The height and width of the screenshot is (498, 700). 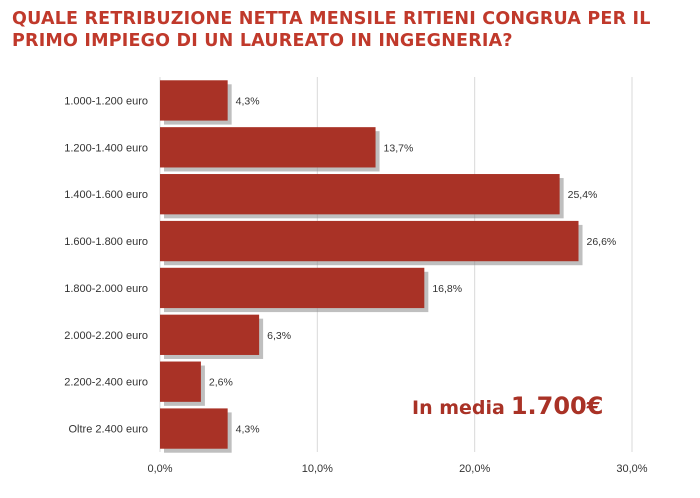 I want to click on category-label: Oltre 2.400 euro, so click(x=109, y=430).